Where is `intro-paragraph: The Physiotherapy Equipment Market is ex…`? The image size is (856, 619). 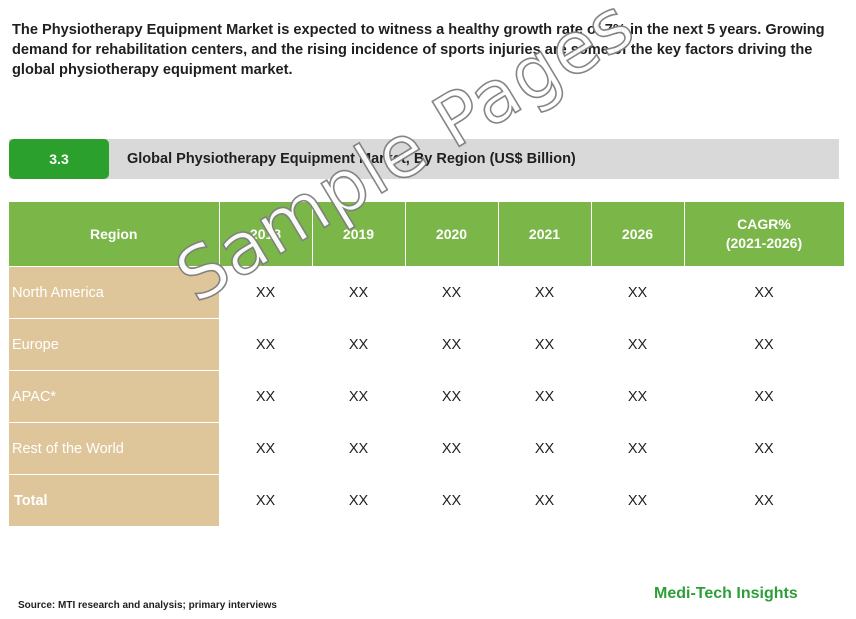
intro-paragraph: The Physiotherapy Equipment Market is ex… is located at coordinates (418, 50).